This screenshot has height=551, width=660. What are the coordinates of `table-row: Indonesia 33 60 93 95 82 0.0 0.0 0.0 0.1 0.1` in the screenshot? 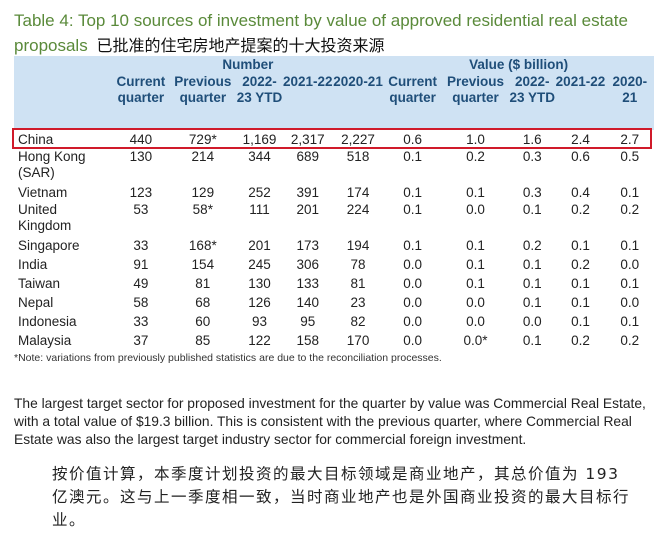 It's located at (334, 321).